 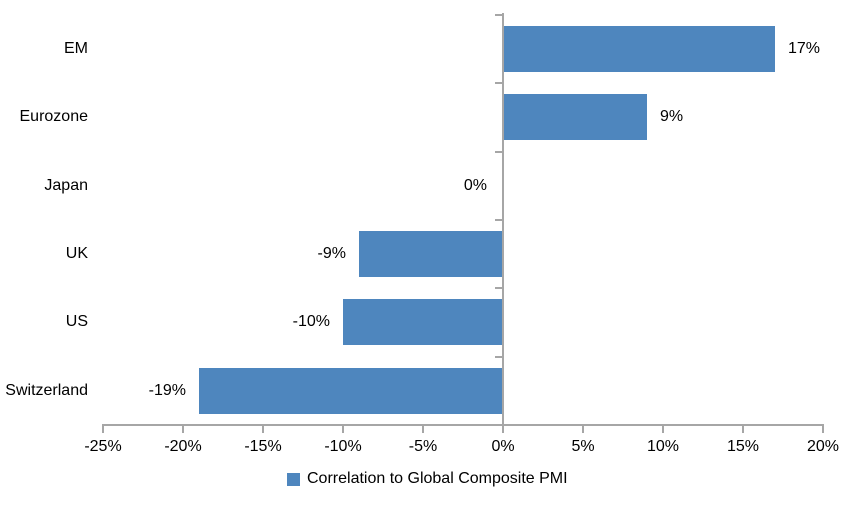 What do you see at coordinates (437, 478) in the screenshot?
I see `legend-label: Correlation to Global Composite PMI` at bounding box center [437, 478].